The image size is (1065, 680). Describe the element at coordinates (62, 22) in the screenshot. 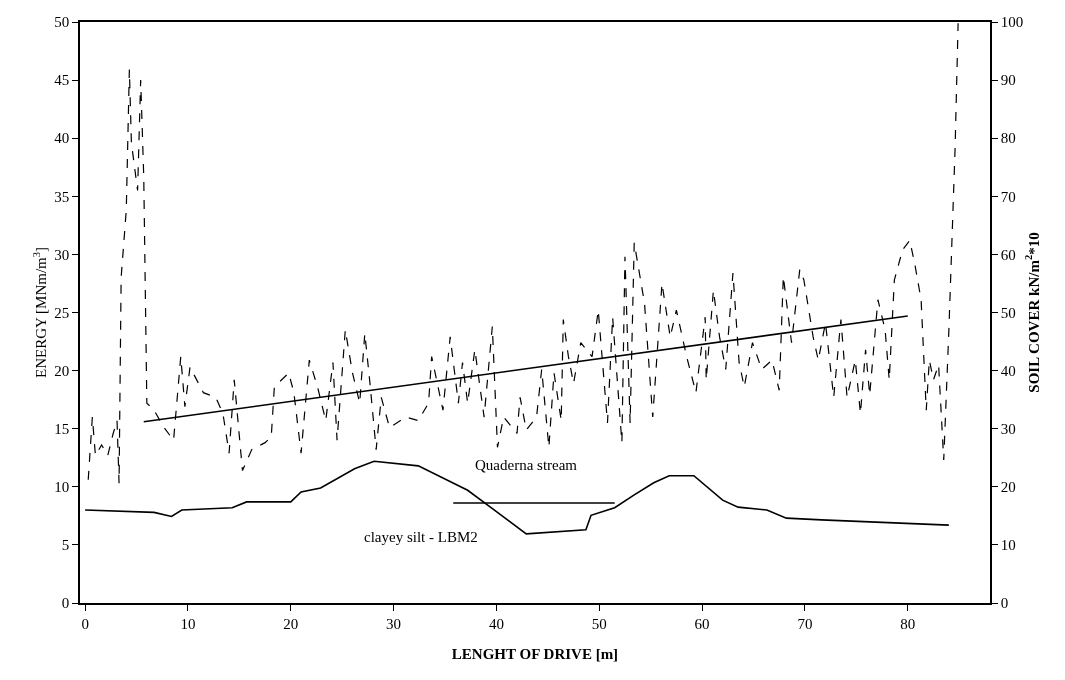

I see `y-tick-label: 50` at that location.